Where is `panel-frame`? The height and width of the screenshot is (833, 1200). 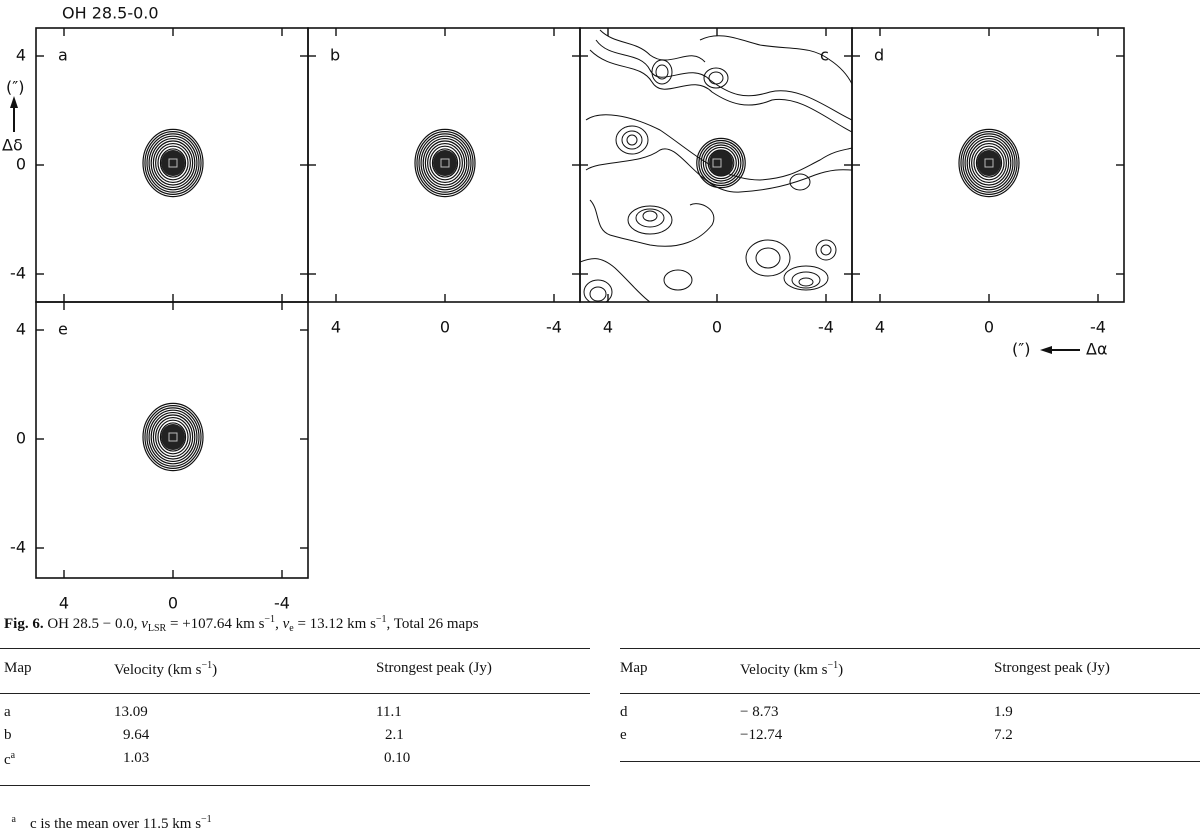 panel-frame is located at coordinates (172, 440).